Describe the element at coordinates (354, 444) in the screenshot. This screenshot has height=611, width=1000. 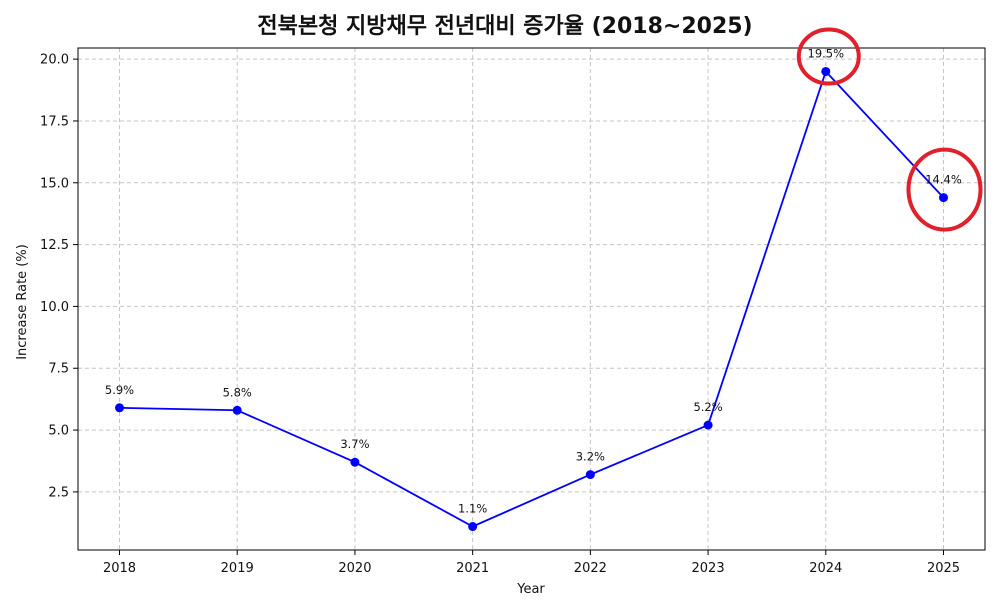
I see `data-label: 3.7%` at that location.